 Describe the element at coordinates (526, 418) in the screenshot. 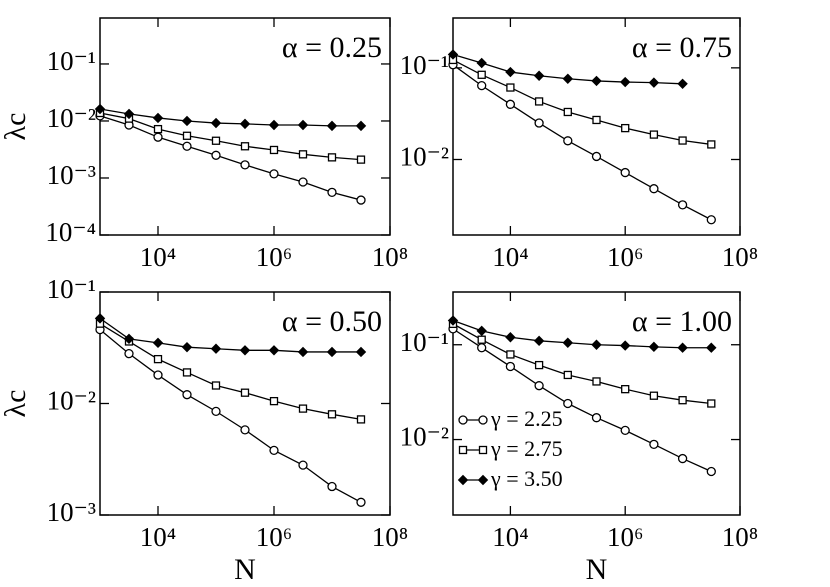

I see `legend-label: γ = 2.25` at that location.